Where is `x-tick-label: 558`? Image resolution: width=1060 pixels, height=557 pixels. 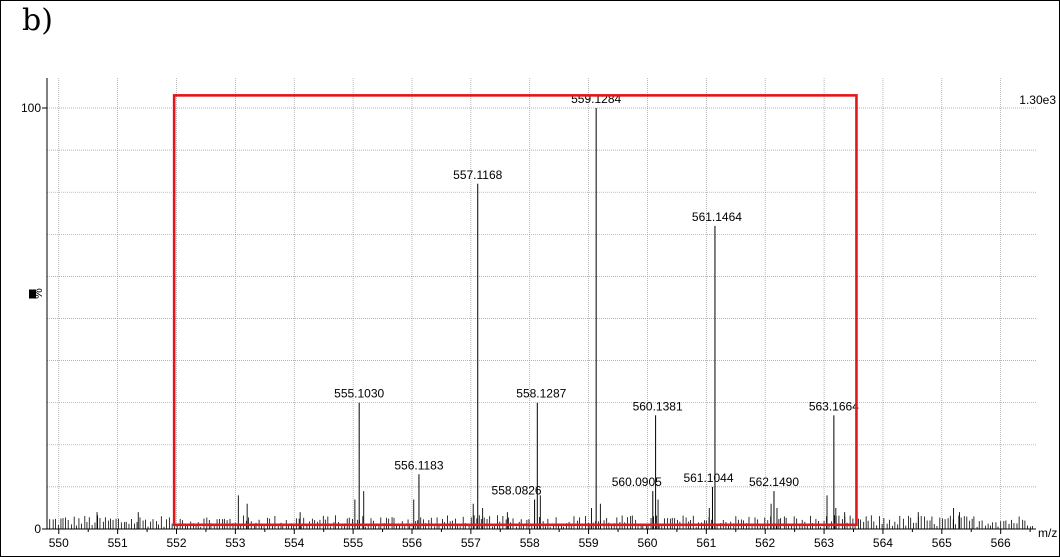 x-tick-label: 558 is located at coordinates (530, 543).